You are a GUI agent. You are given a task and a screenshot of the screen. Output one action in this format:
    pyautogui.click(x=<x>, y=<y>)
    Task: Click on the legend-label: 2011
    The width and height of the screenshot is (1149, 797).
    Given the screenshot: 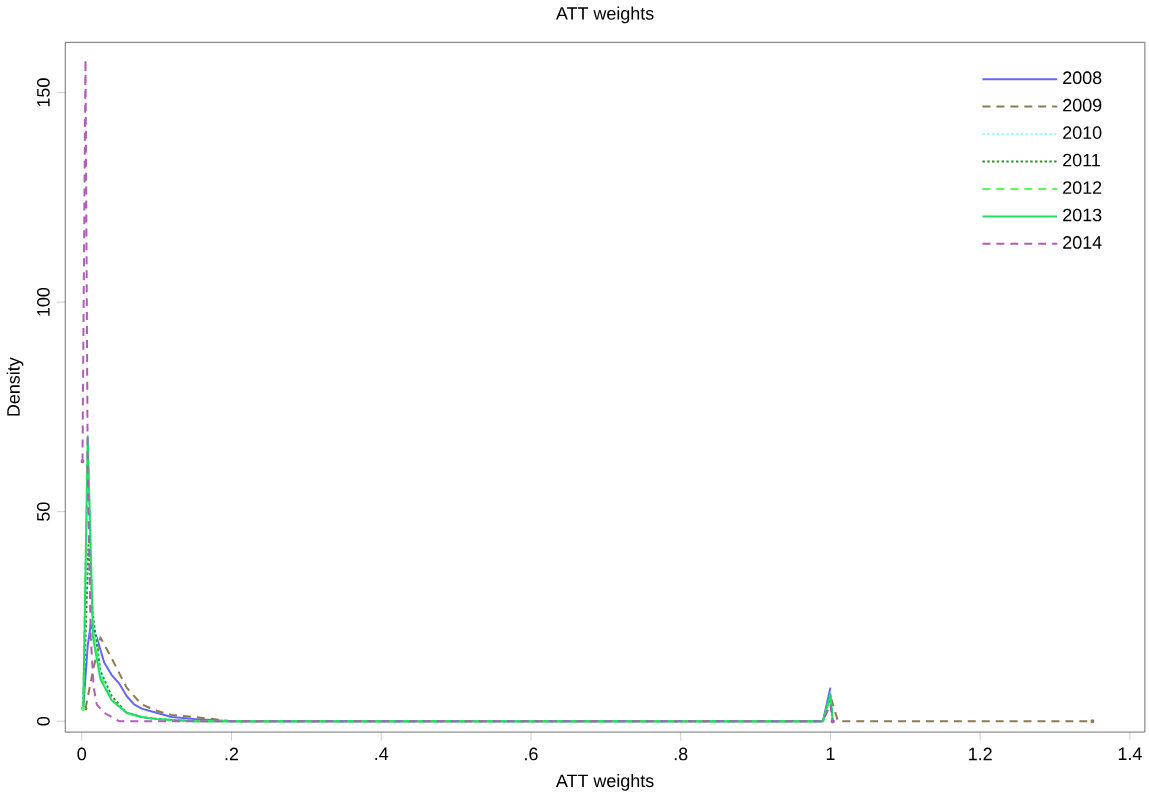 What is the action you would take?
    pyautogui.click(x=1081, y=160)
    